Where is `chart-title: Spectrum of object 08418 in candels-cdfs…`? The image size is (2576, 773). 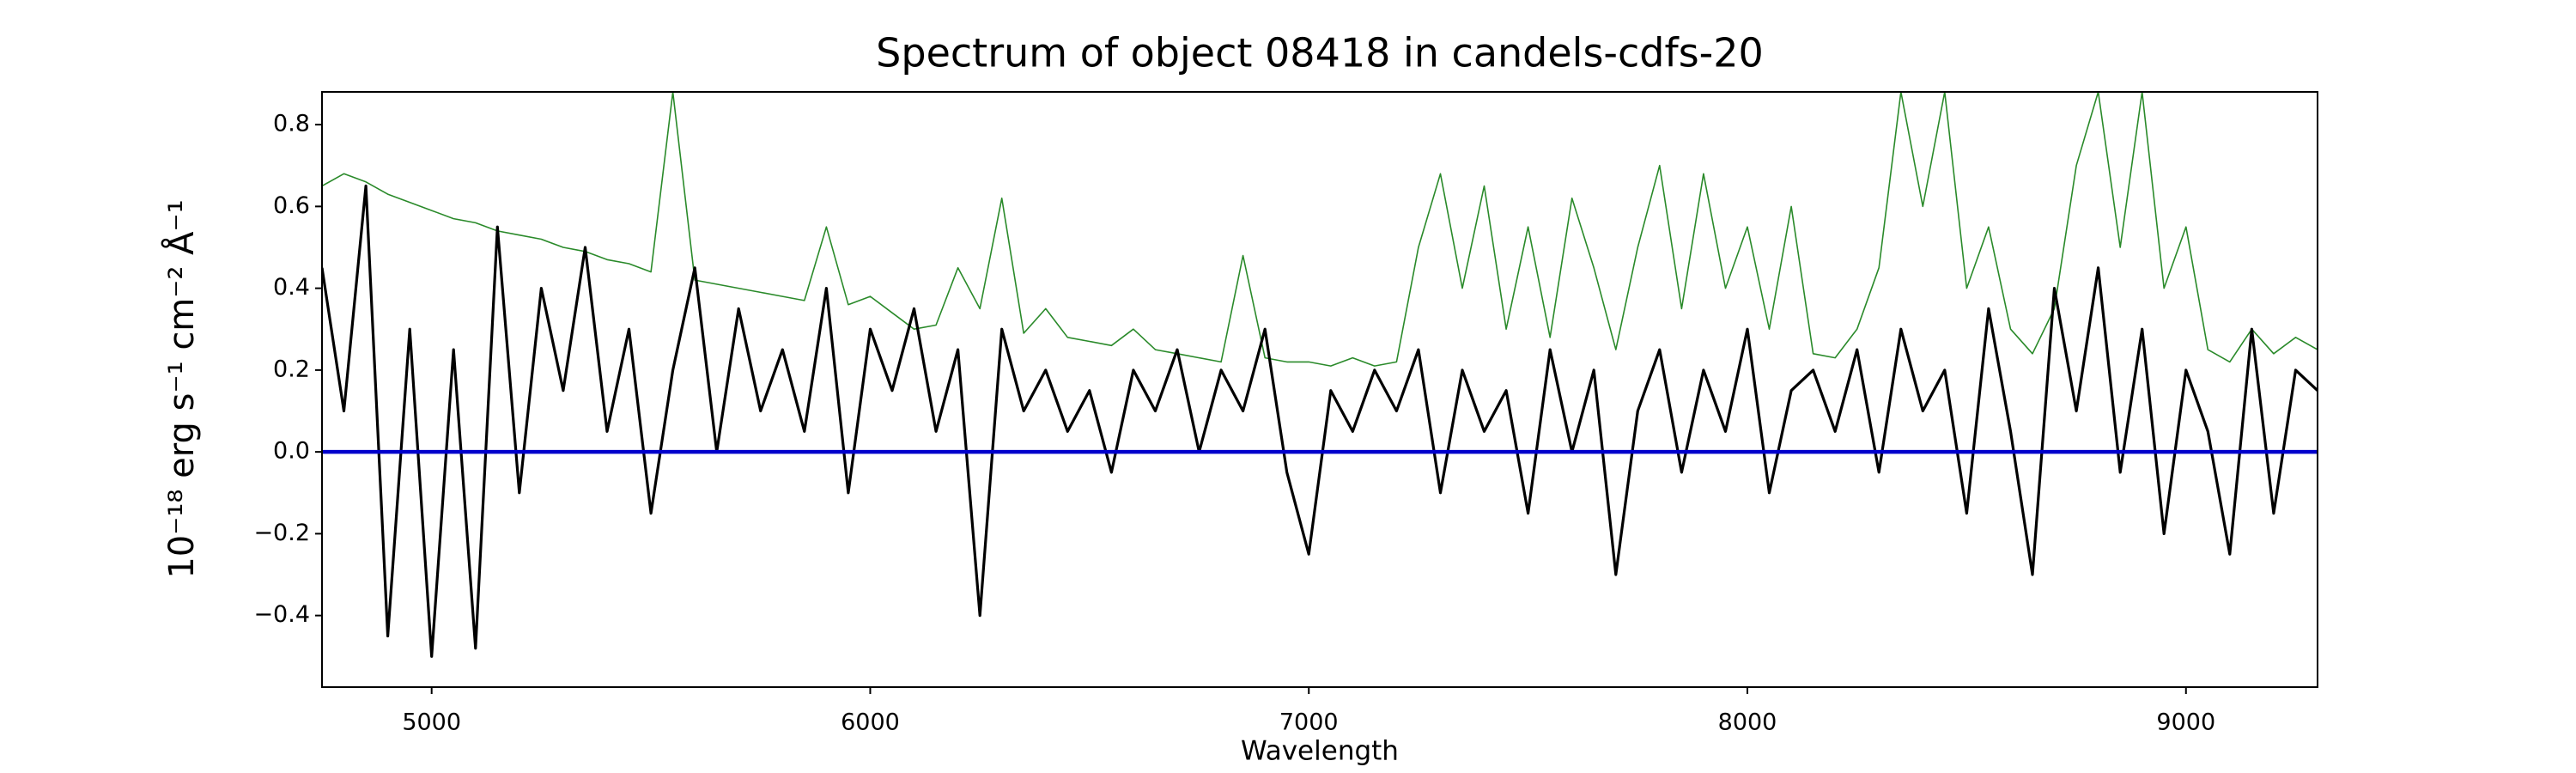 chart-title: Spectrum of object 08418 in candels-cdfs… is located at coordinates (1320, 53).